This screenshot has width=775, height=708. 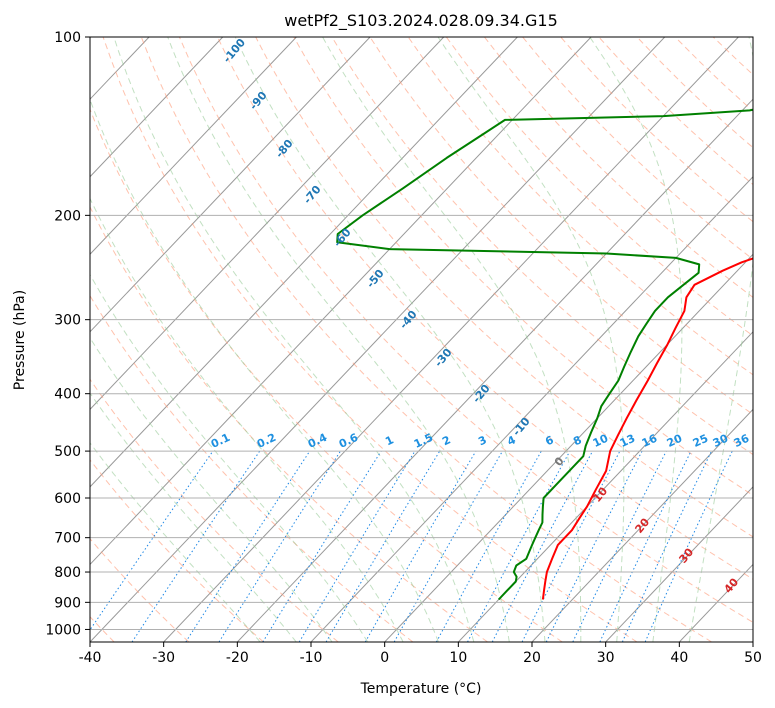 What do you see at coordinates (606, 658) in the screenshot?
I see `x-tick-label: 30` at bounding box center [606, 658].